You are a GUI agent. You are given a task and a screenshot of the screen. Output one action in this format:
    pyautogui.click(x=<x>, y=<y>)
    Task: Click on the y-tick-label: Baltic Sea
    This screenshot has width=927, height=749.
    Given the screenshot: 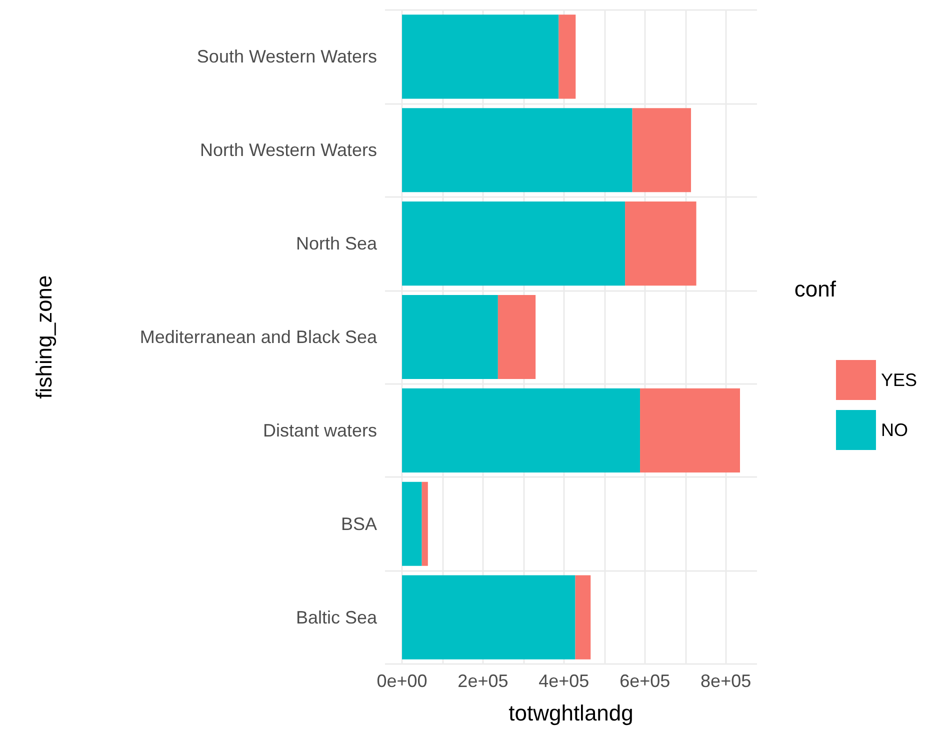 What is the action you would take?
    pyautogui.click(x=337, y=617)
    